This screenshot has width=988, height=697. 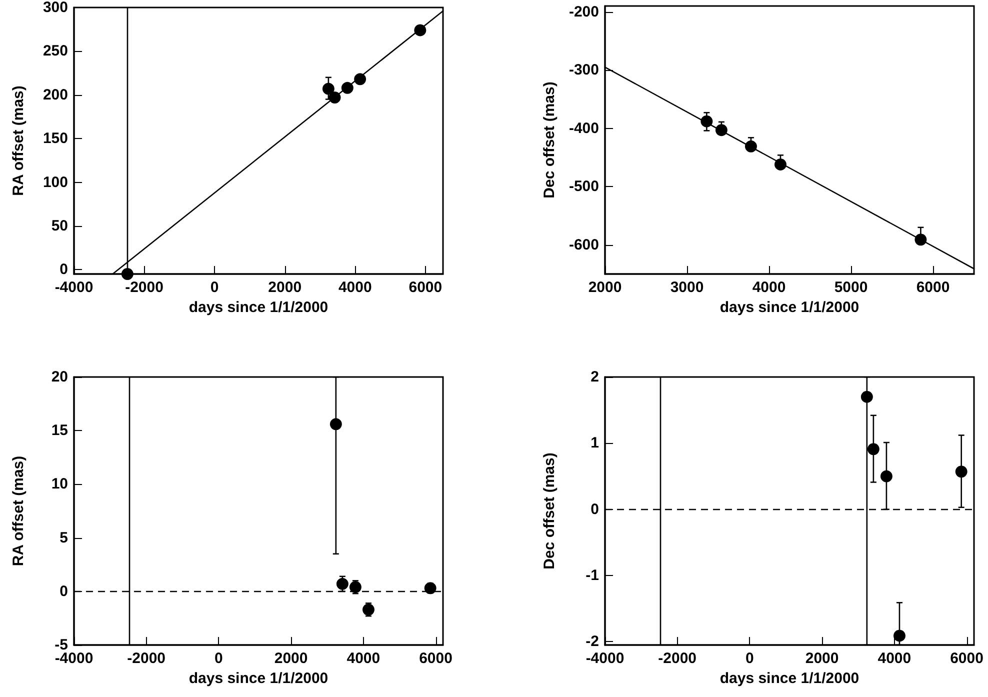 What do you see at coordinates (55, 8) in the screenshot?
I see `y-tick-label: 300` at bounding box center [55, 8].